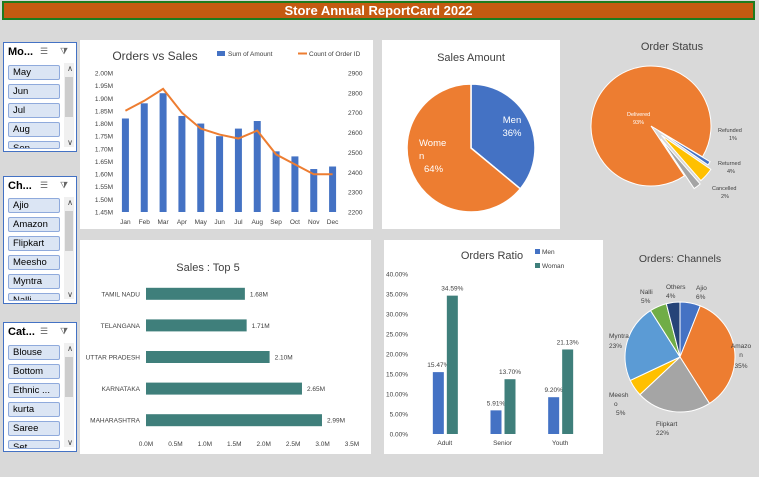 The image size is (759, 477). I want to click on line-count-of-order-id, so click(228, 131).